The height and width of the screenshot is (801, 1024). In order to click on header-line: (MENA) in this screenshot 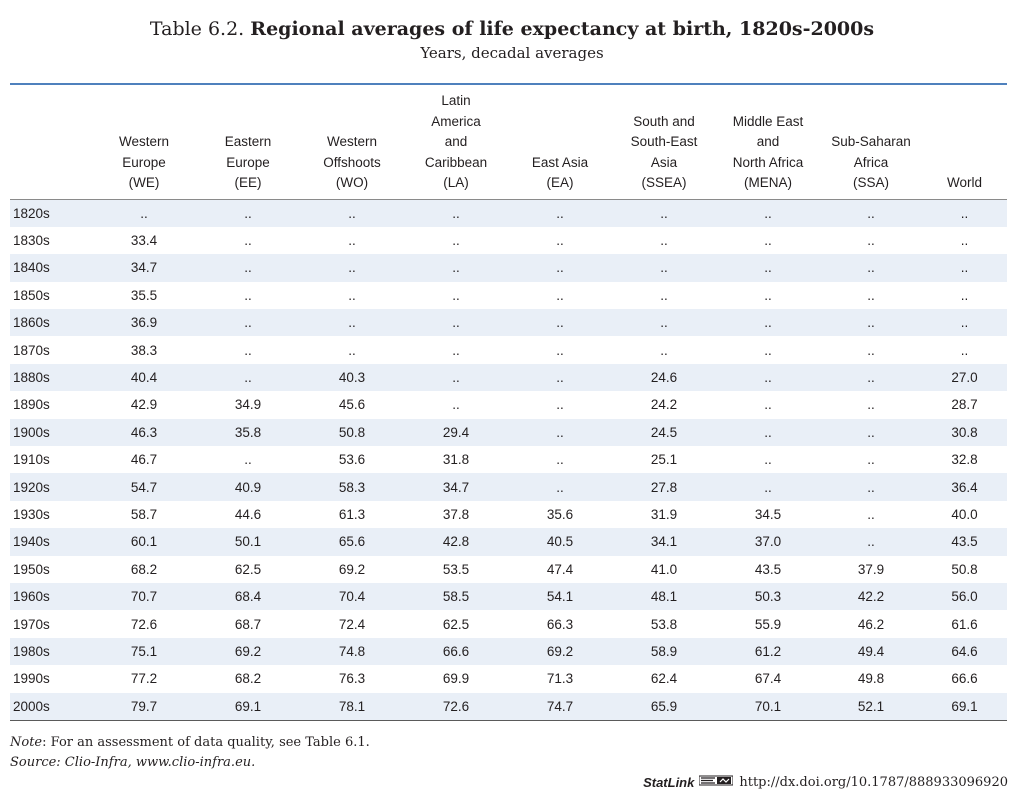, I will do `click(768, 182)`.